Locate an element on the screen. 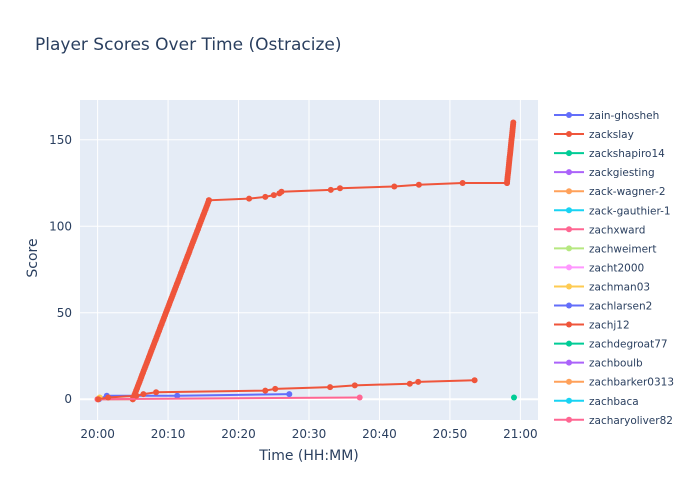  y-axis-ticks: 0 50 100 150 is located at coordinates (60, 269).